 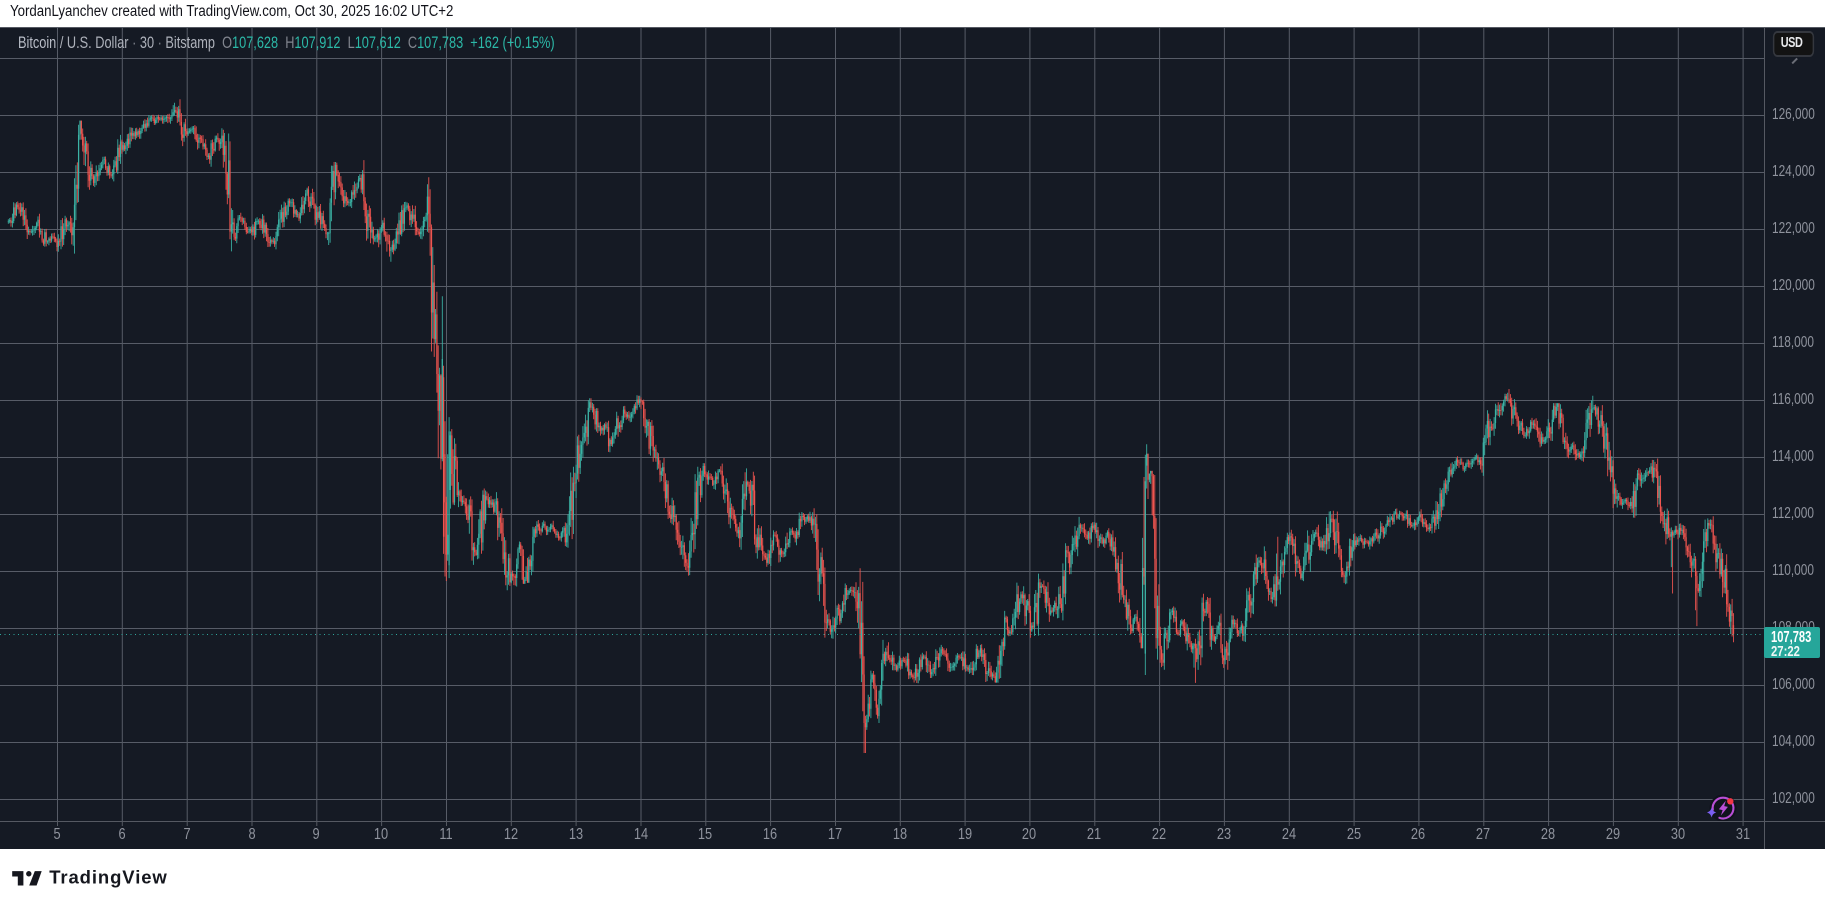 What do you see at coordinates (108, 877) in the screenshot?
I see `svg-text: TradingView` at bounding box center [108, 877].